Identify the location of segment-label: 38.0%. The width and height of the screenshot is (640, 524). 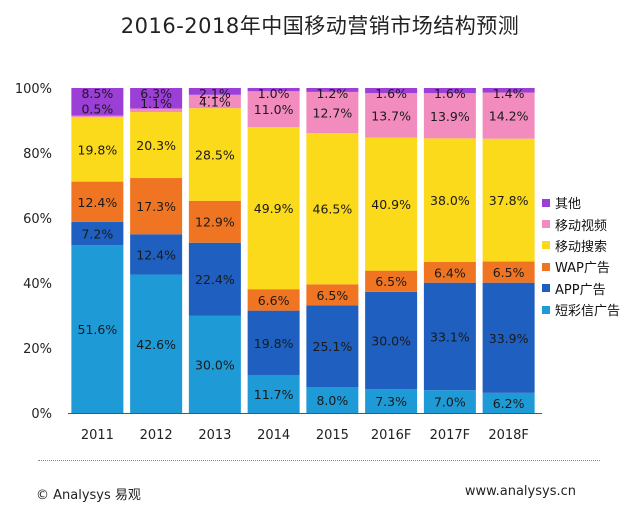
(450, 200).